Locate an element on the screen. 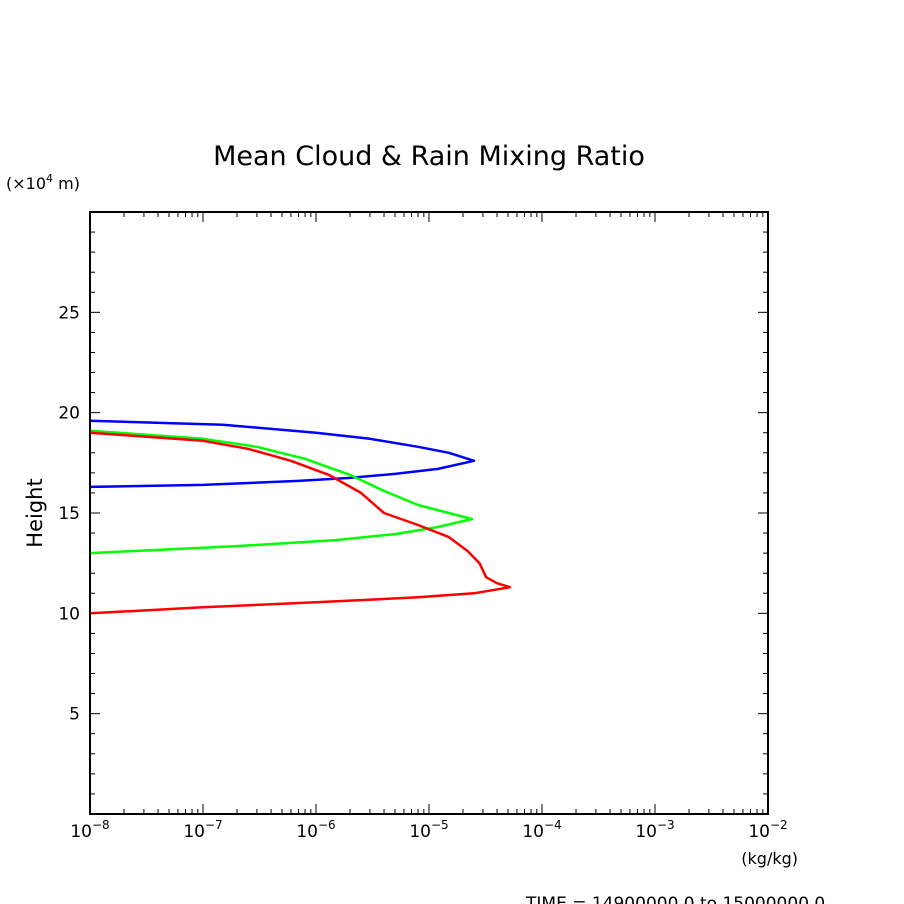 Image resolution: width=904 pixels, height=904 pixels. x-tick-label: 10⁻⁵ is located at coordinates (428, 830).